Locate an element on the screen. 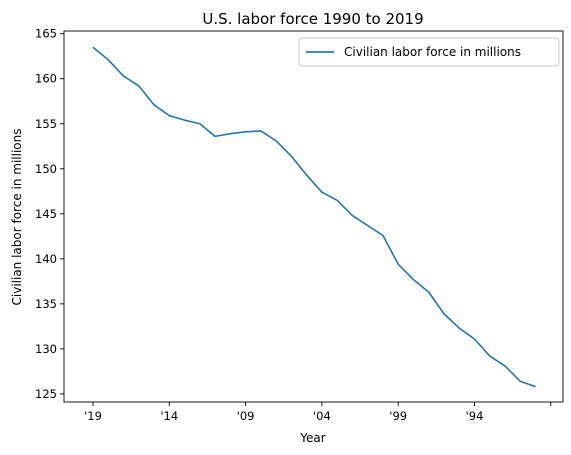  x-tick-label: '94 is located at coordinates (475, 416).